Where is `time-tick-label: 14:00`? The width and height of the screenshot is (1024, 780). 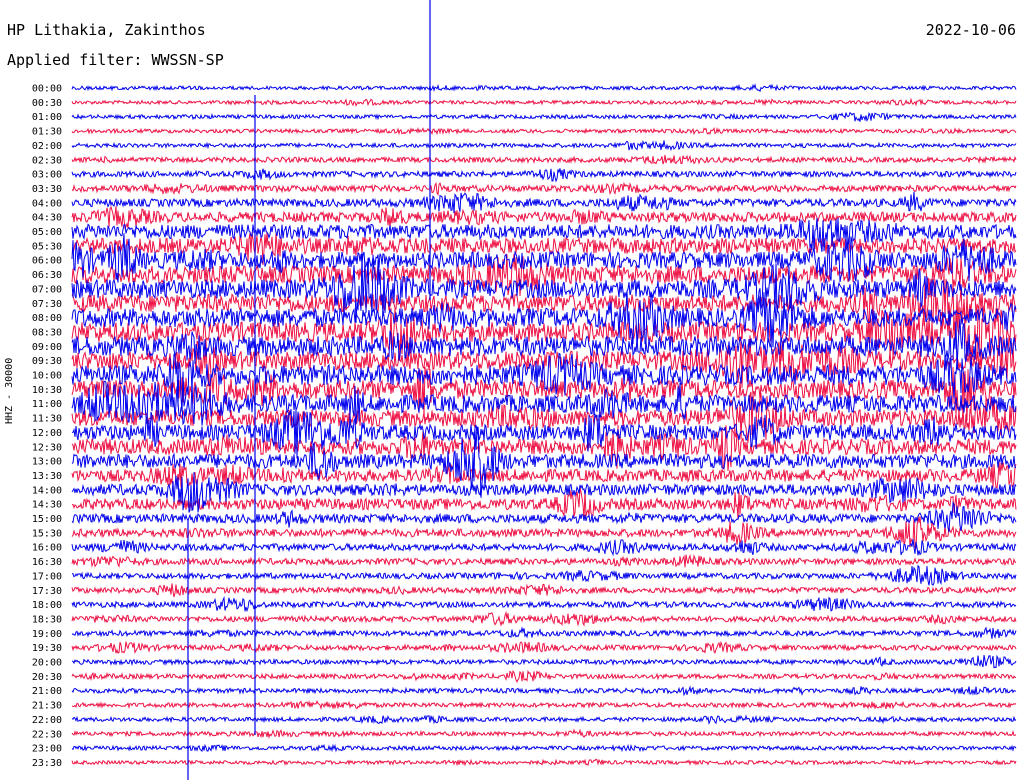 time-tick-label: 14:00 is located at coordinates (47, 490).